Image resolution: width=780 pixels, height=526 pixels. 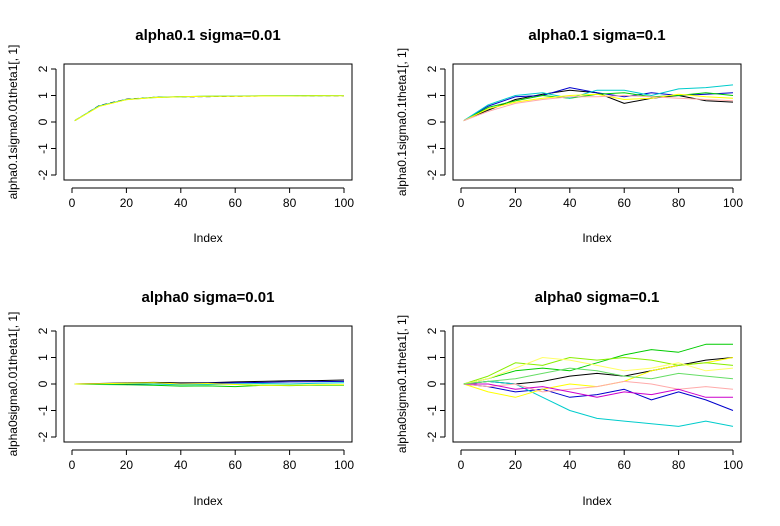 What do you see at coordinates (13, 384) in the screenshot?
I see `y-axis-label: alpha0sigma0.01theta1[, 1]` at bounding box center [13, 384].